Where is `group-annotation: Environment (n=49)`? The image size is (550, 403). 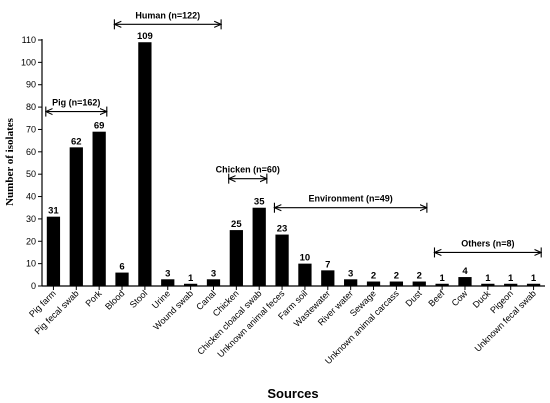 group-annotation: Environment (n=49) is located at coordinates (350, 203).